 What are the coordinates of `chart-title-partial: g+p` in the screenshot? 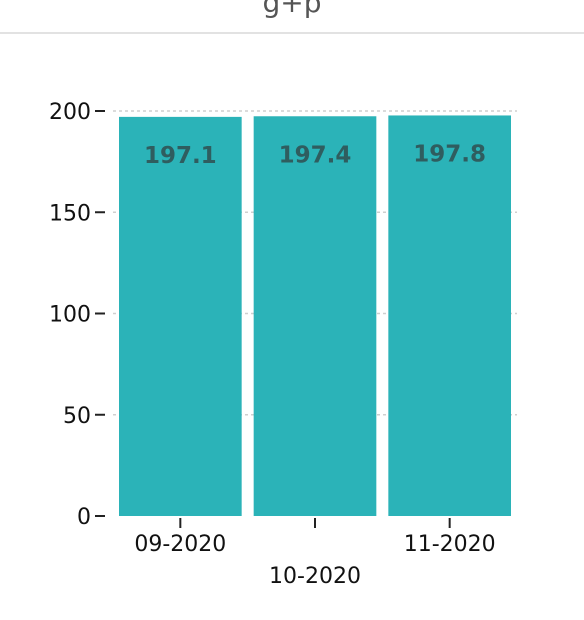 It's located at (292, 9).